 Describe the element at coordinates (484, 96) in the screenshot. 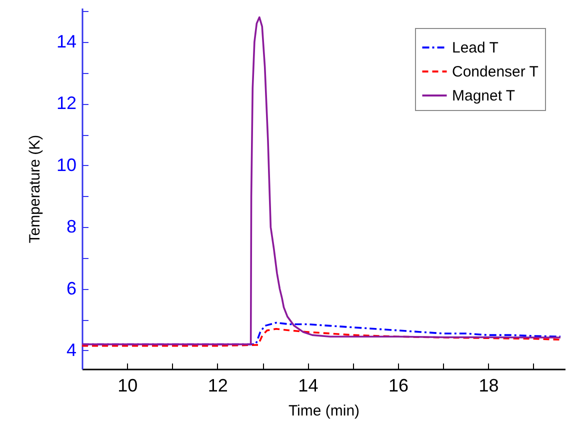

I see `legend-label: Magnet T` at that location.